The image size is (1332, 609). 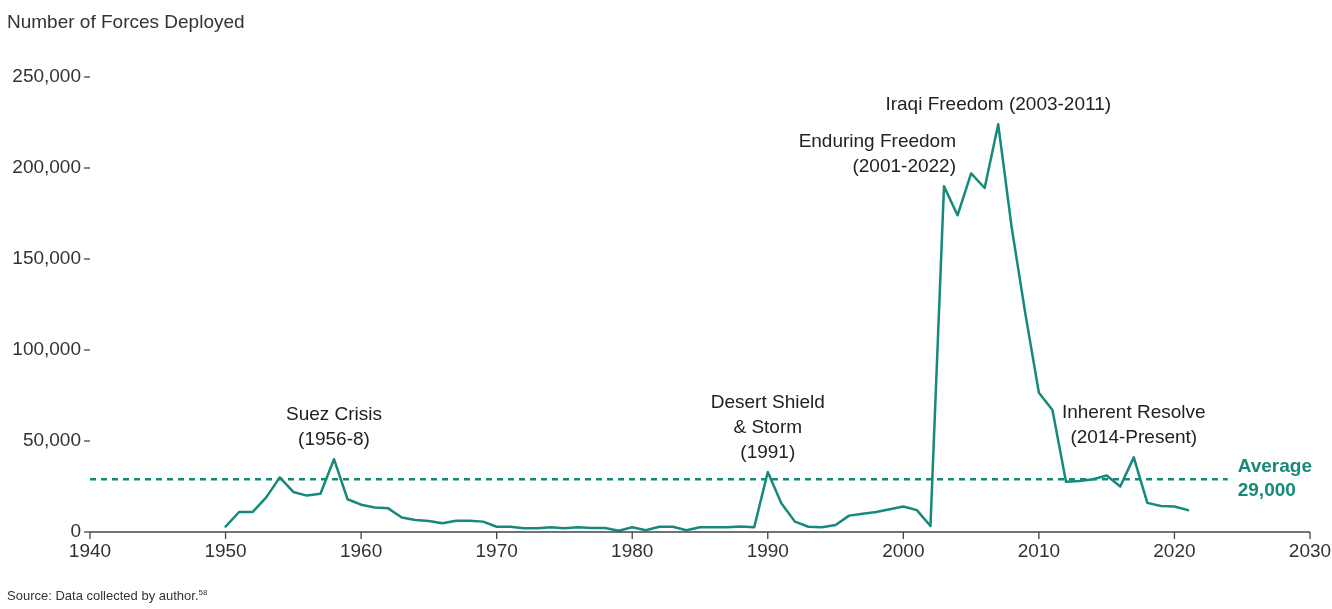 What do you see at coordinates (225, 550) in the screenshot?
I see `x-tick-label: 1950` at bounding box center [225, 550].